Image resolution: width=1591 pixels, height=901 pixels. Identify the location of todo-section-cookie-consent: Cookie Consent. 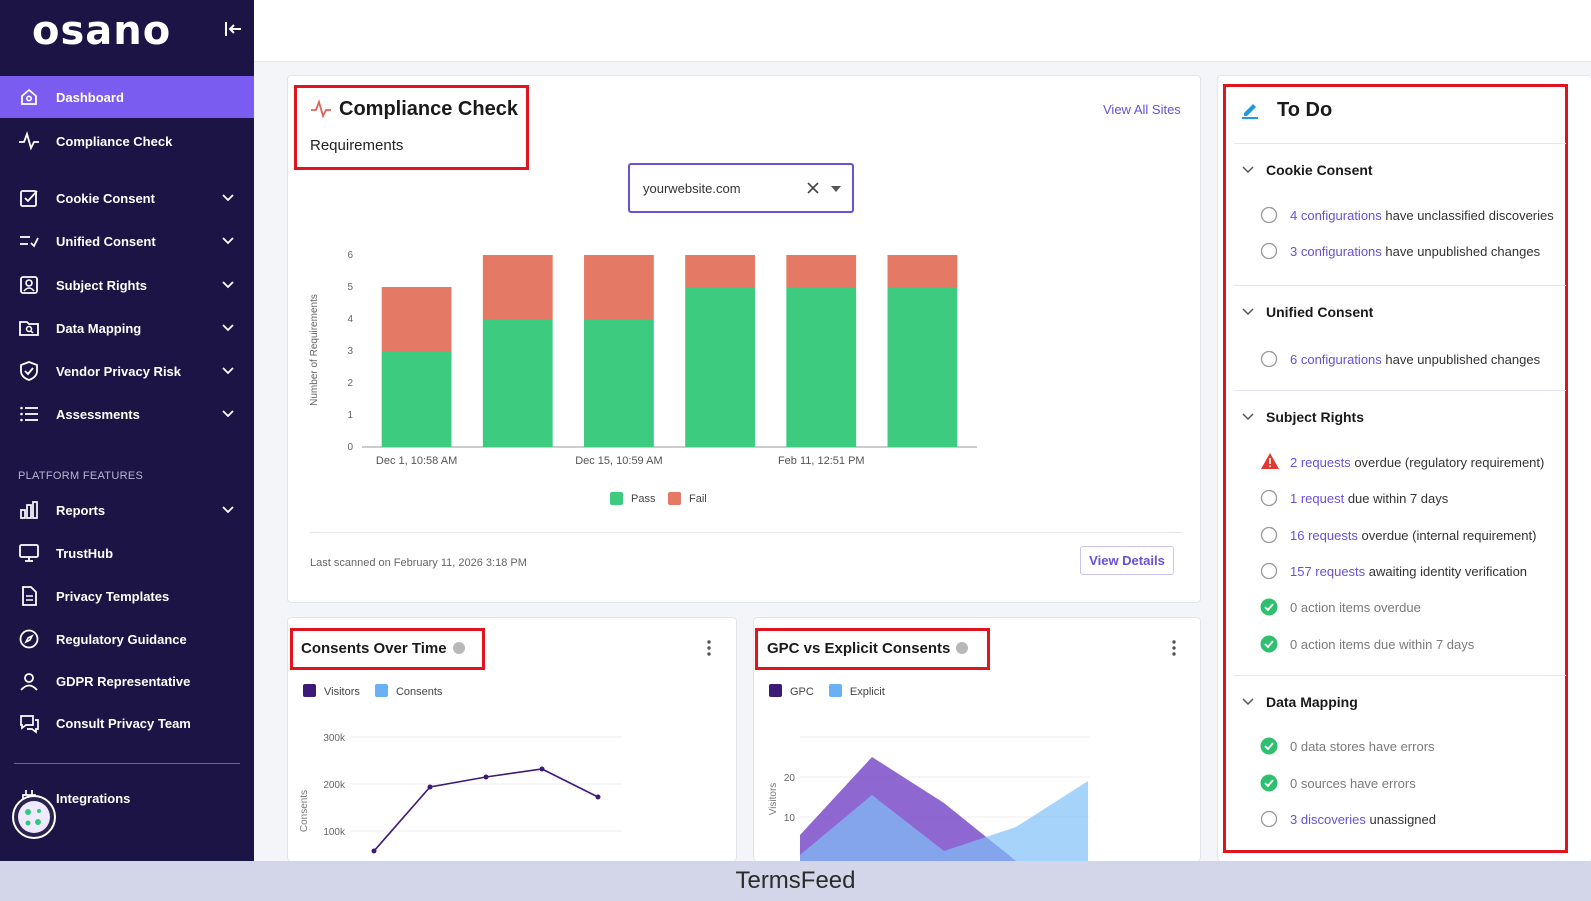
(1319, 170).